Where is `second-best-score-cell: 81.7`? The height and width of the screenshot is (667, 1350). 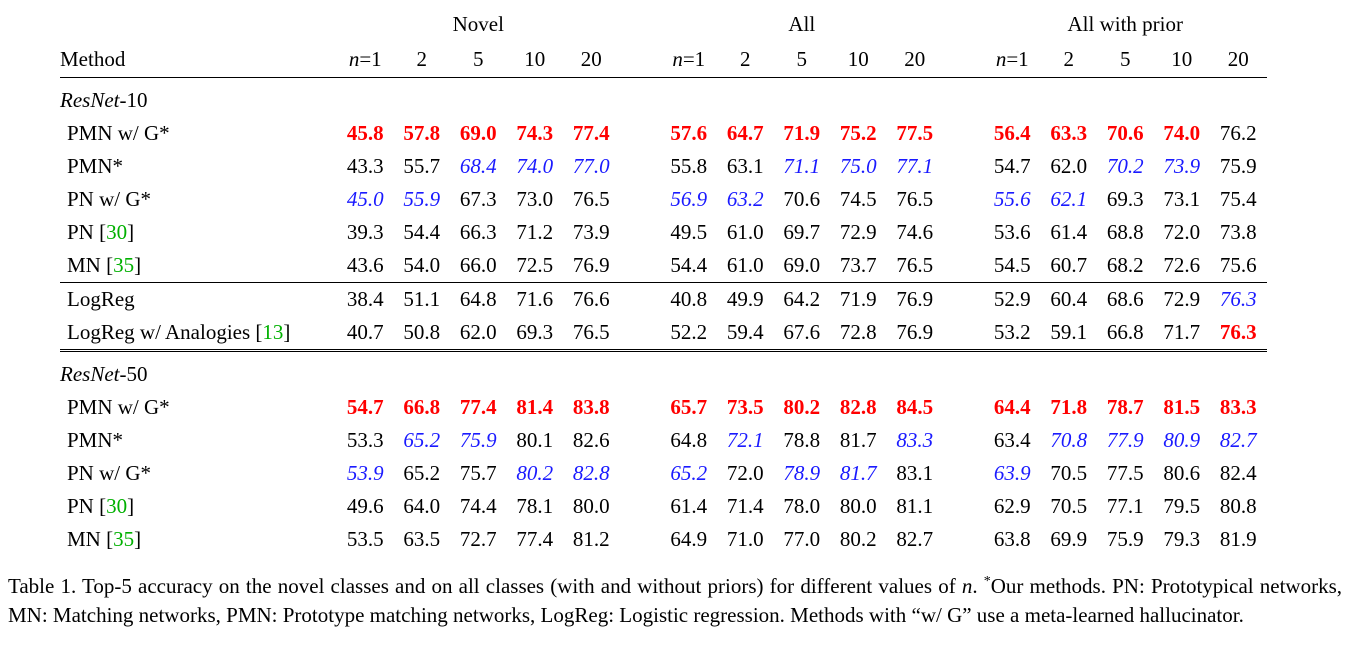 second-best-score-cell: 81.7 is located at coordinates (858, 473).